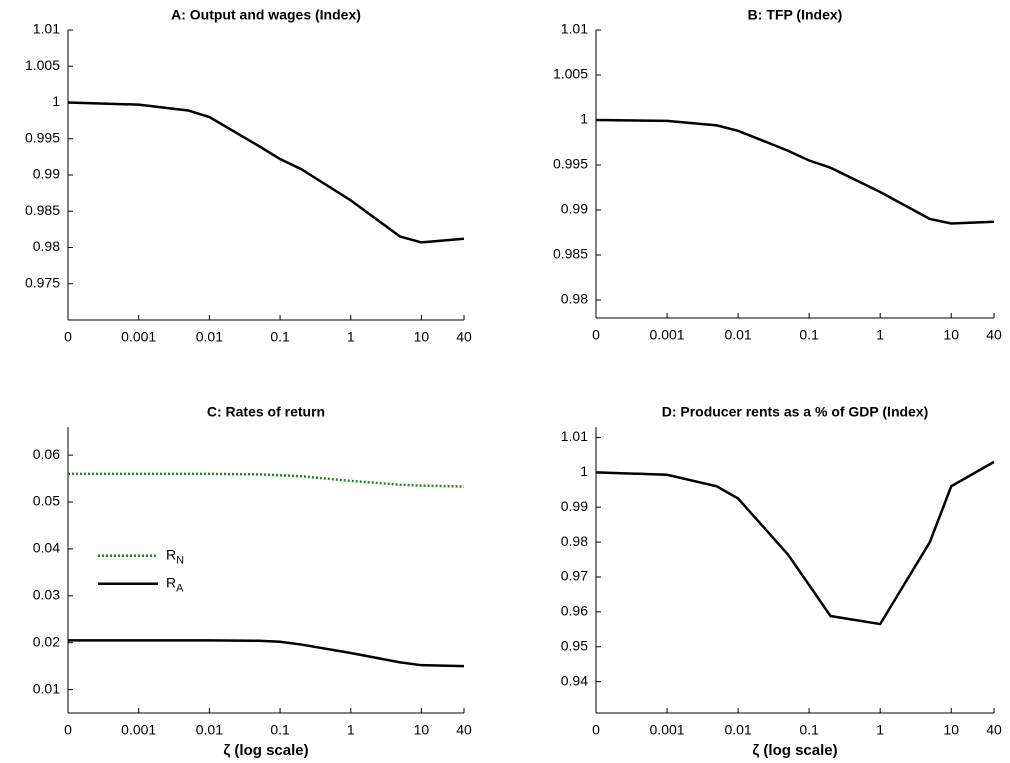  I want to click on y-tick-label: 0.04, so click(46, 548).